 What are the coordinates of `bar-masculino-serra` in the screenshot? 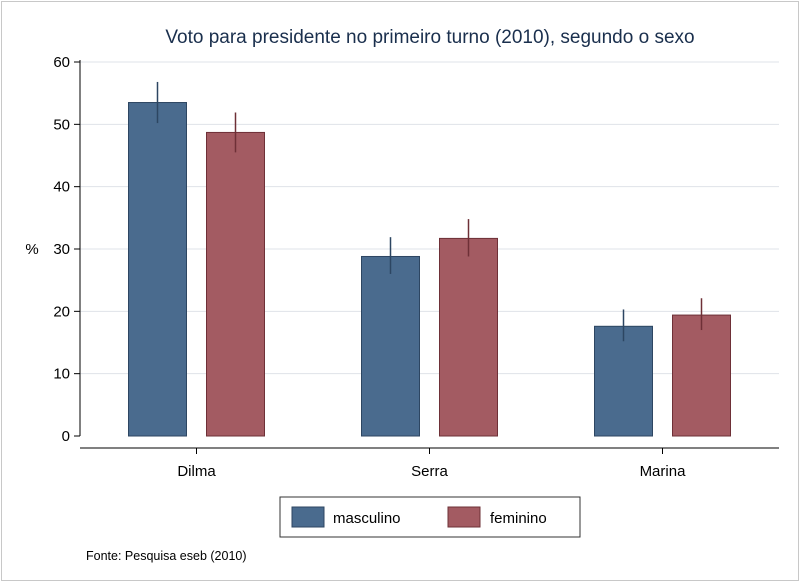 It's located at (390, 346).